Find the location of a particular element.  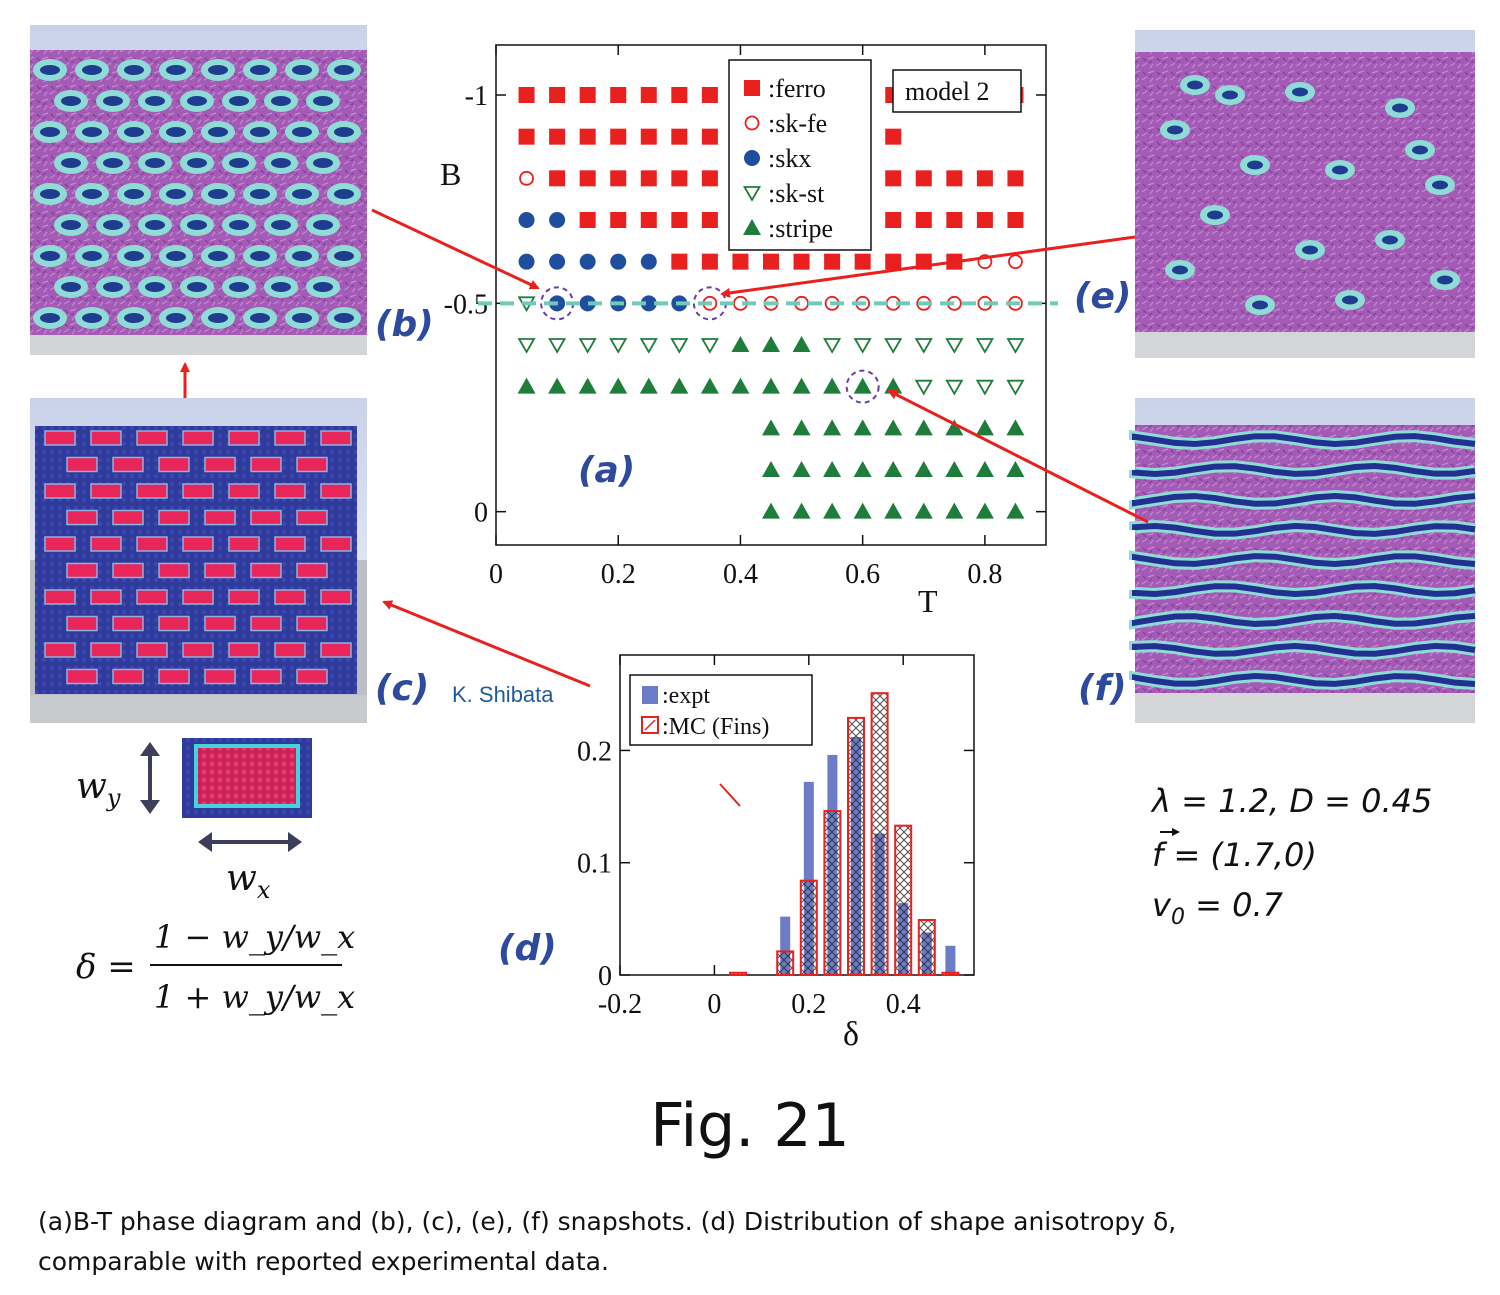

snapshot-f is located at coordinates (1302, 560).